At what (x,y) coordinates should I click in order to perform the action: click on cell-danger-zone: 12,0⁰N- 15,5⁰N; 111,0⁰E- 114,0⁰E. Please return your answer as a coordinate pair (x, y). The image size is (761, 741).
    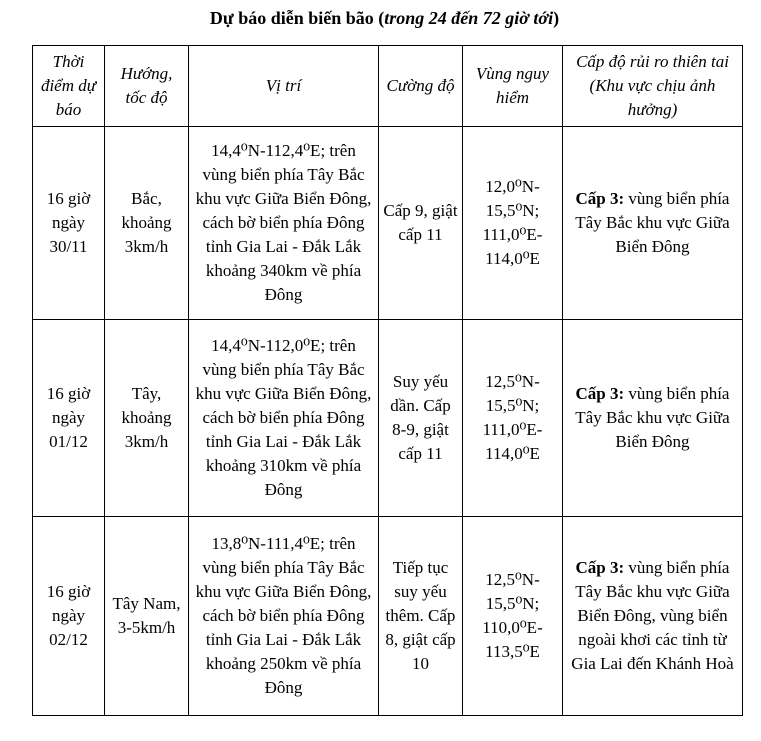
    Looking at the image, I should click on (512, 223).